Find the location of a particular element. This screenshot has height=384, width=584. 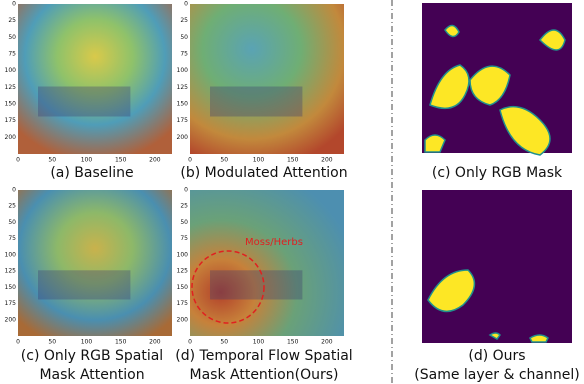

caption: (a) Baseline is located at coordinates (91, 173).